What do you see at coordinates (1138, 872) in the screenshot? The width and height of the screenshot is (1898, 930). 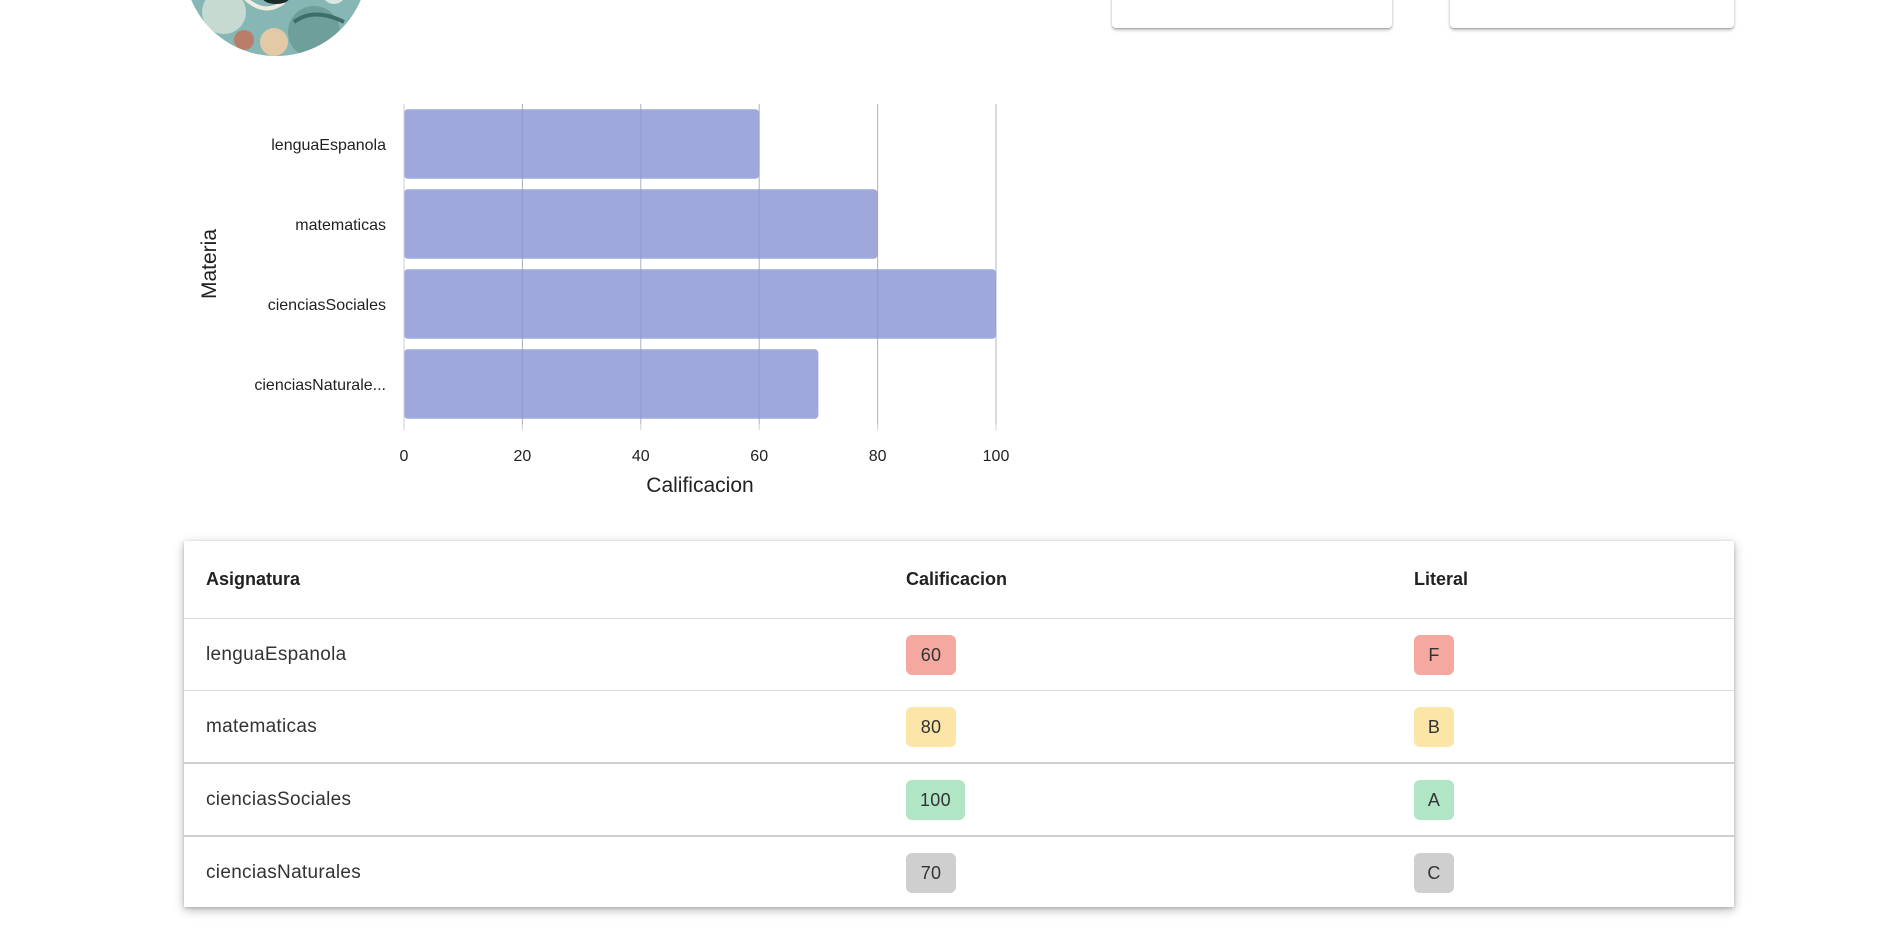 I see `score-cell: 70` at bounding box center [1138, 872].